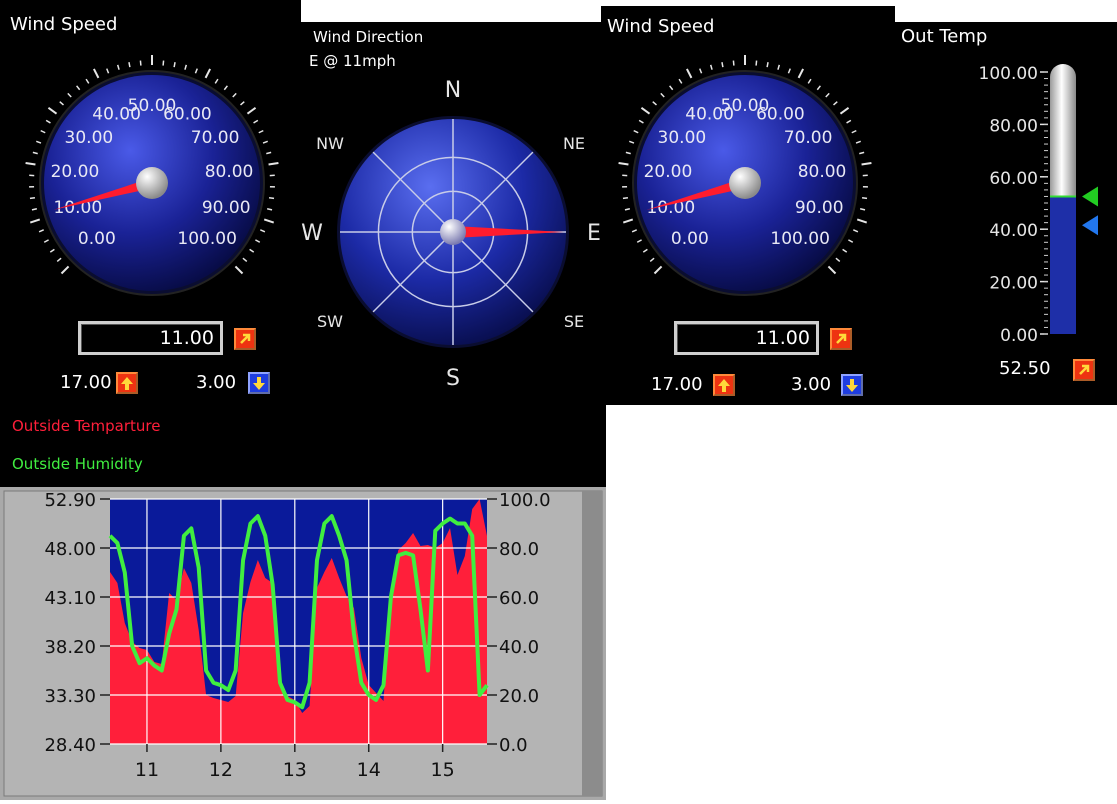  What do you see at coordinates (519, 647) in the screenshot?
I see `chart-y-right-tick-label: 40.0` at bounding box center [519, 647].